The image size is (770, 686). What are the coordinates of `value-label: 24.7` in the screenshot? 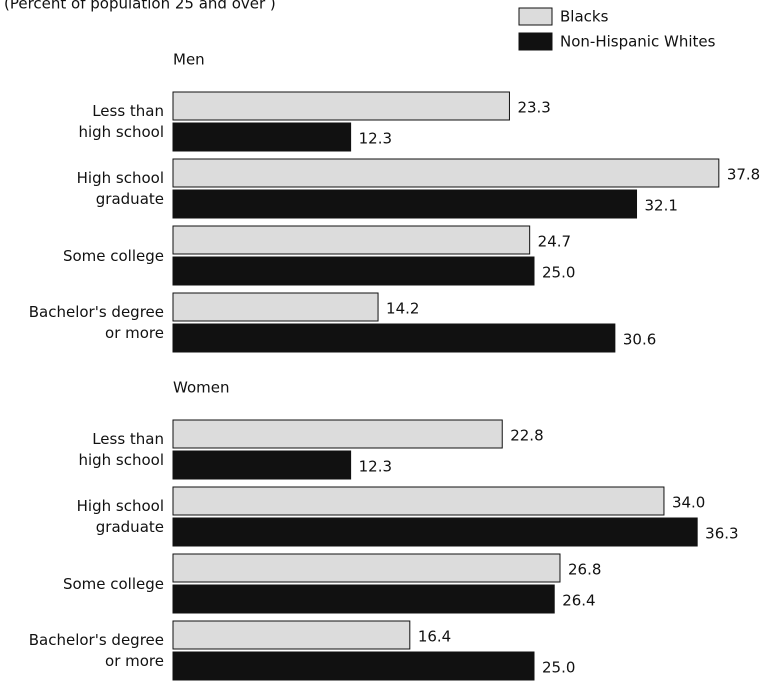 It's located at (554, 242).